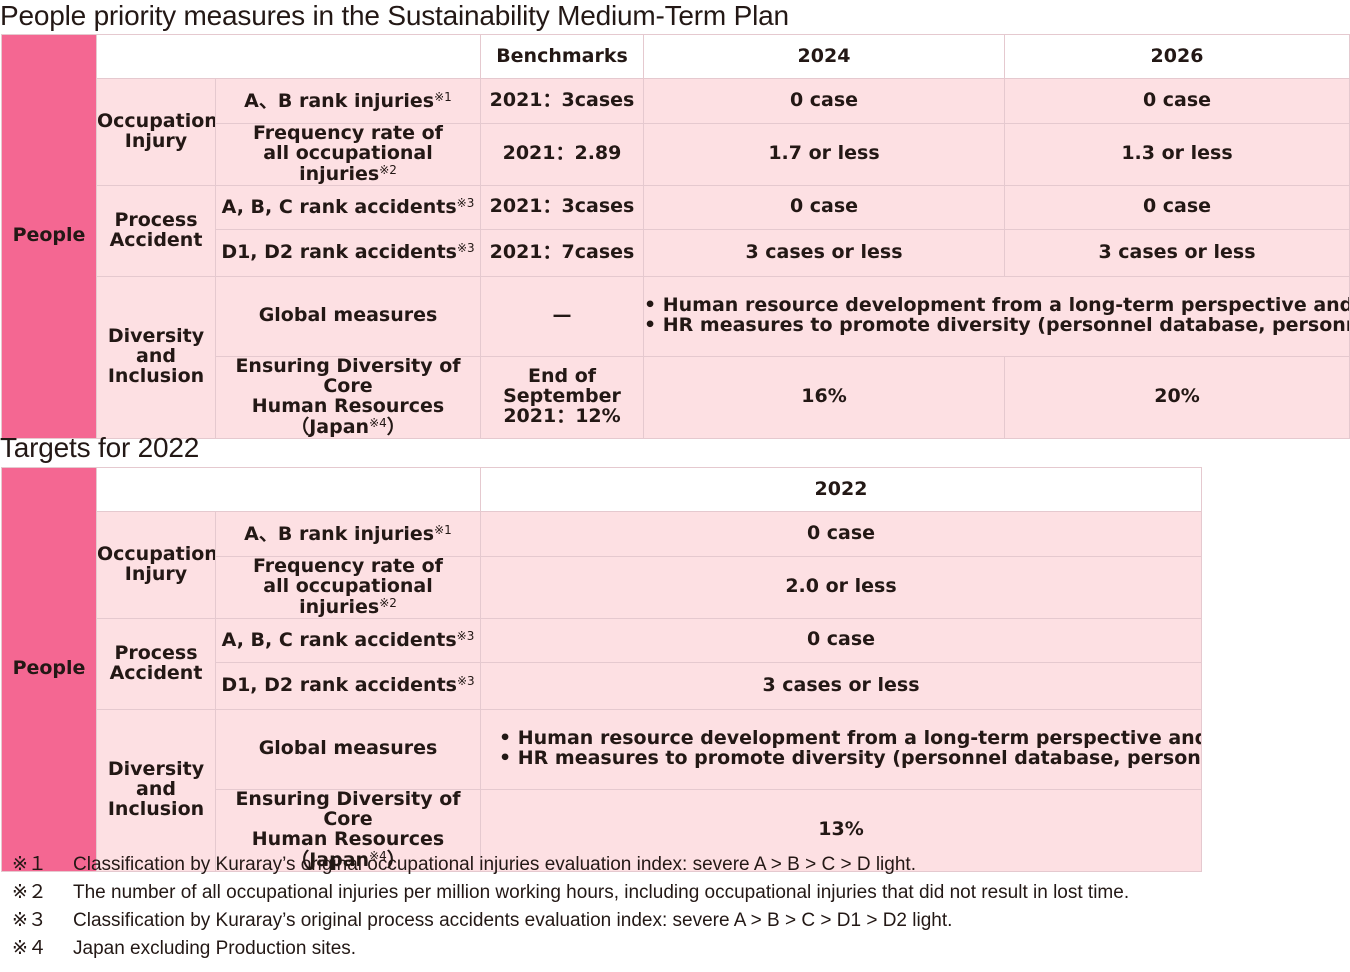 This screenshot has height=972, width=1350. What do you see at coordinates (1177, 101) in the screenshot?
I see `y2026-ab-injuries: 0 case` at bounding box center [1177, 101].